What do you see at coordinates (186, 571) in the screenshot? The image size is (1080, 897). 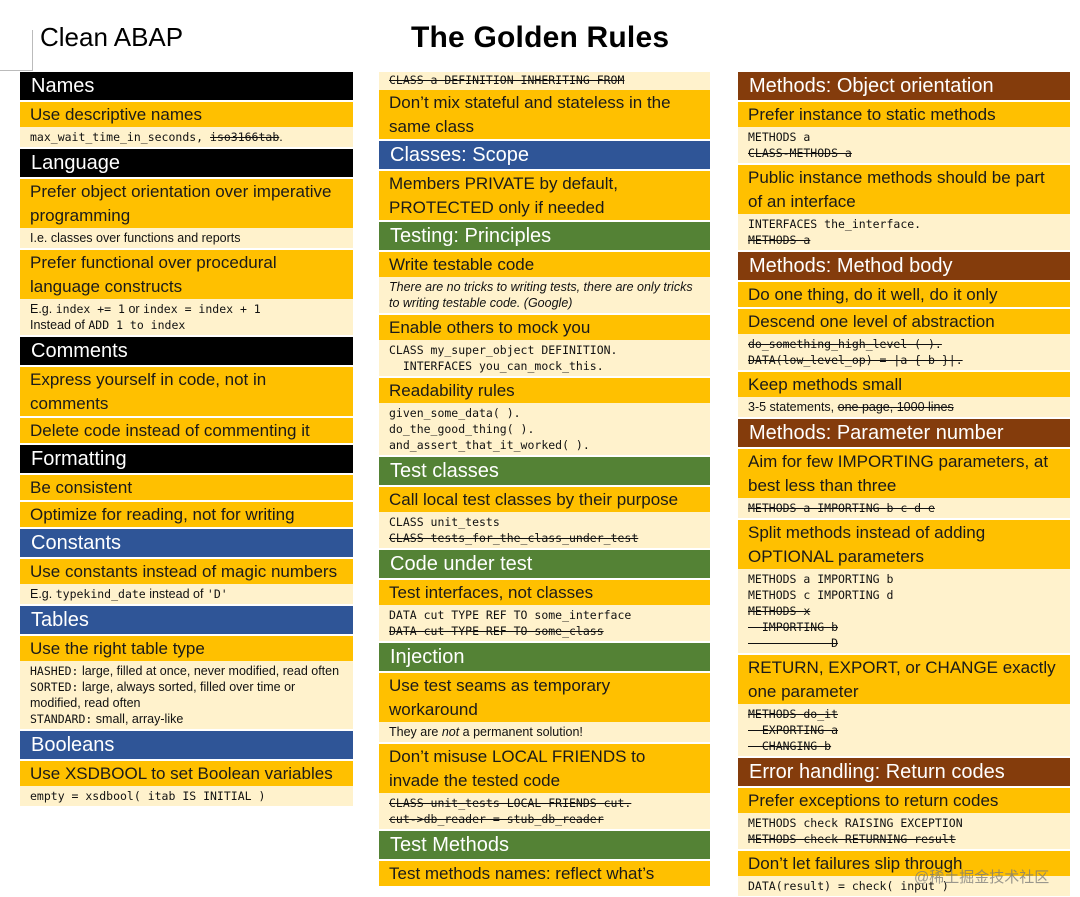 I see `rule-title: Use constants instead of magic numbers` at bounding box center [186, 571].